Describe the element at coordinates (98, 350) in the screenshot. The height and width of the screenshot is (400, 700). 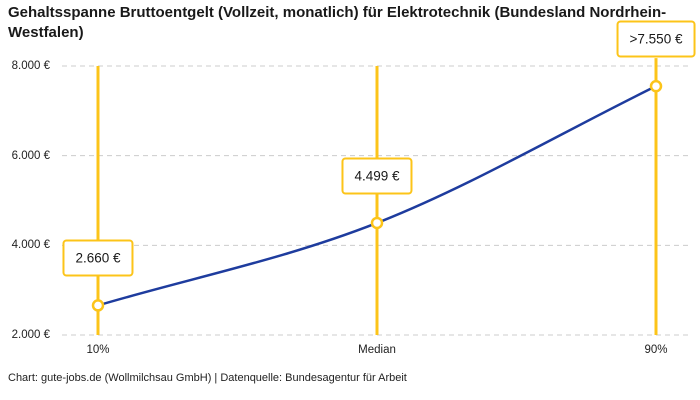
I see `x-tick-label: 10%` at that location.